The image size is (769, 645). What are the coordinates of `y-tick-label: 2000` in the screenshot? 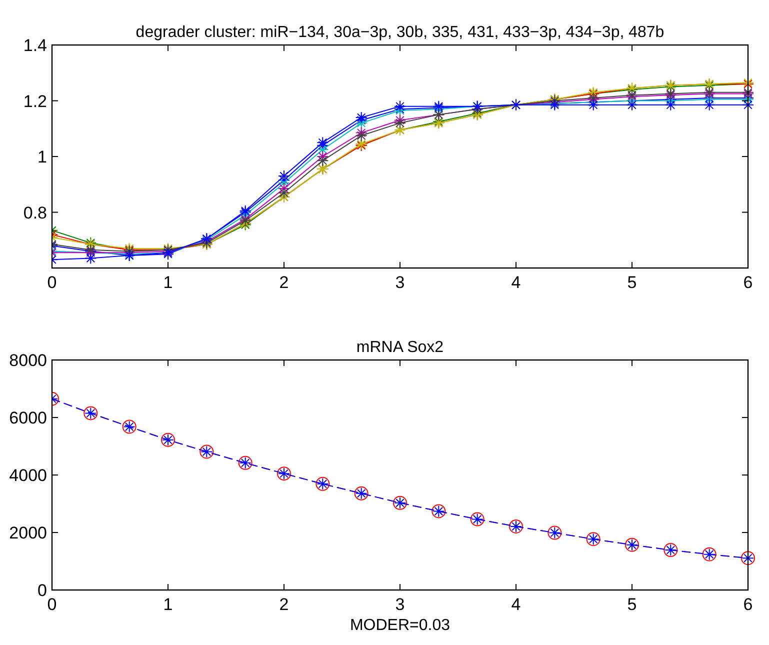 It's located at (28, 533).